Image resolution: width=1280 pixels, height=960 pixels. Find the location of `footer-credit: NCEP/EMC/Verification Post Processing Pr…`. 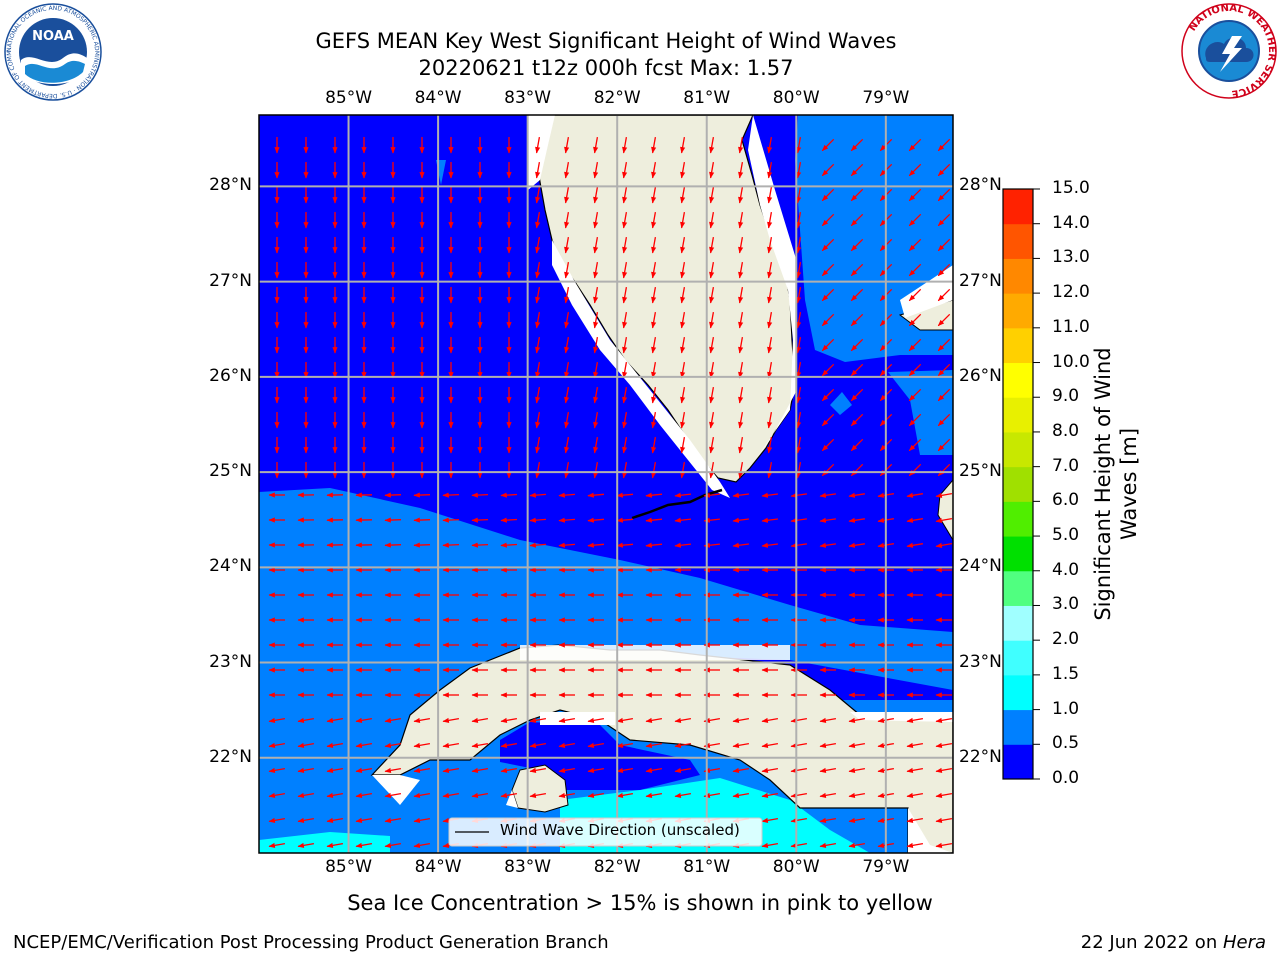

footer-credit: NCEP/EMC/Verification Post Processing Pr… is located at coordinates (311, 942).